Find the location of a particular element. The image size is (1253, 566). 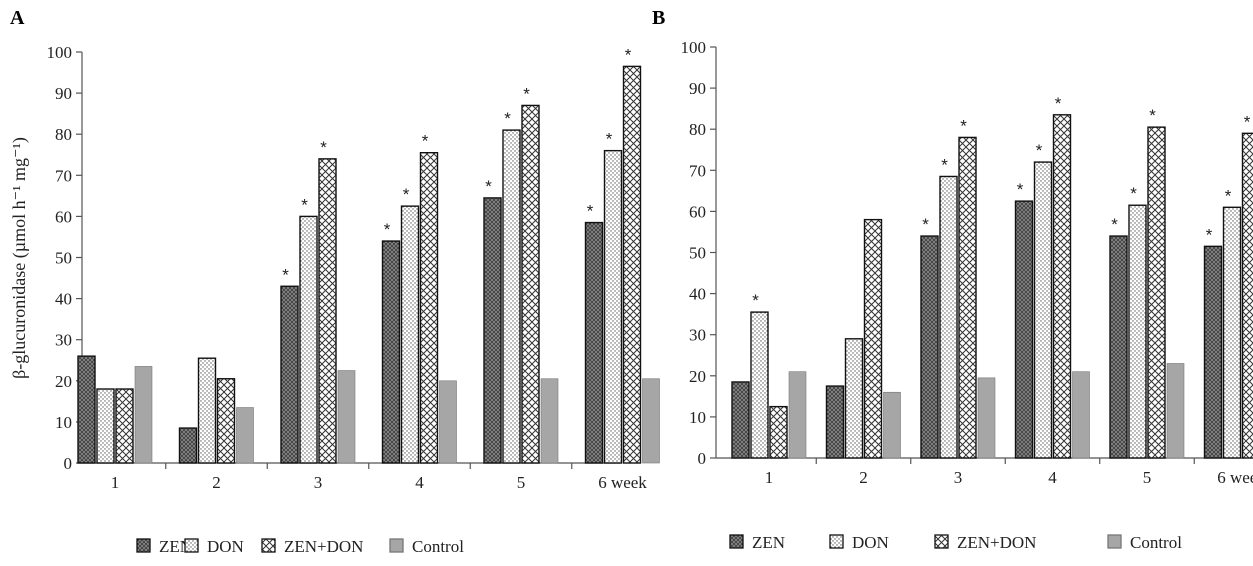

y-tick-label: 90 is located at coordinates (697, 88).